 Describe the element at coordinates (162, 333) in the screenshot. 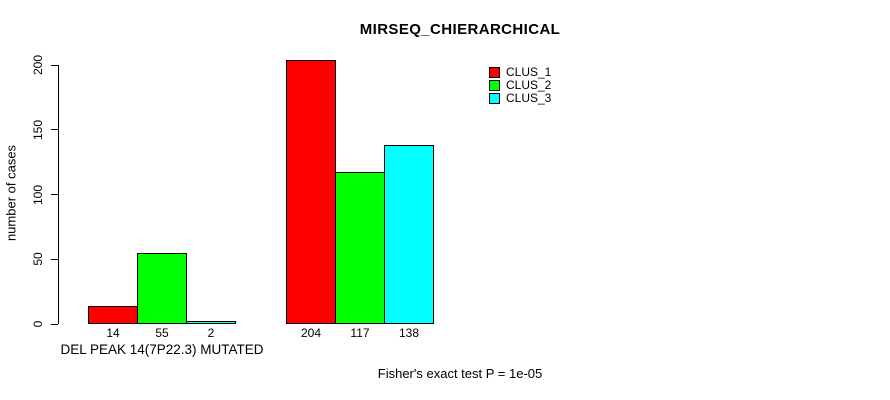

I see `bar-value-label: 55` at that location.